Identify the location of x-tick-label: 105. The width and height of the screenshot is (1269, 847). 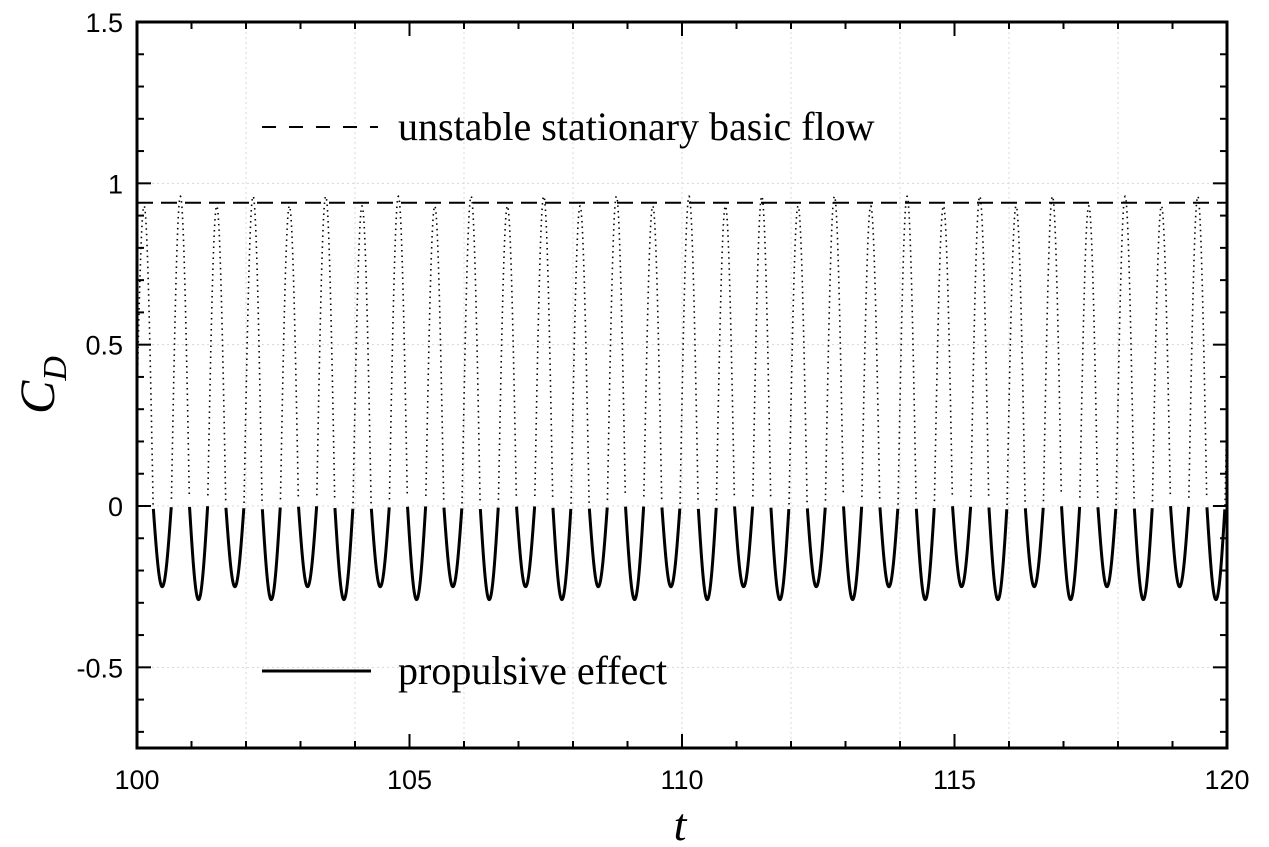
(409, 780).